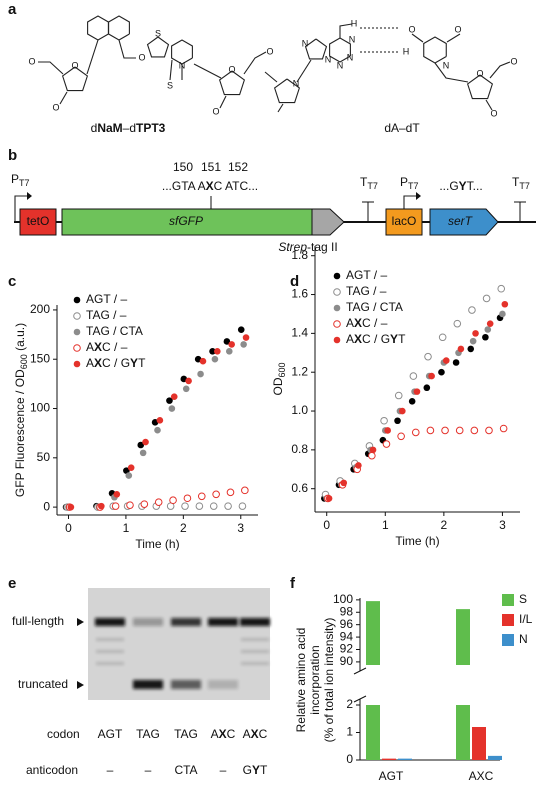  Describe the element at coordinates (315, 679) in the screenshot. I see `y-axis-label: incorporation` at that location.